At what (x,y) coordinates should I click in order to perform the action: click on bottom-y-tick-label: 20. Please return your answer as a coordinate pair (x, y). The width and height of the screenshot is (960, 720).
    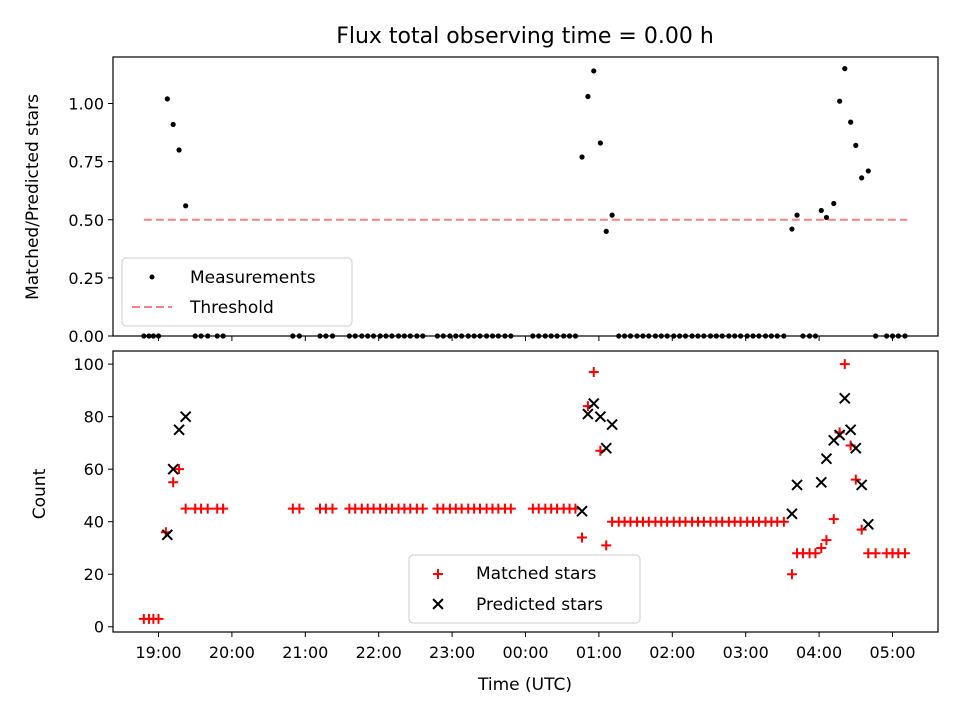
    Looking at the image, I should click on (94, 574).